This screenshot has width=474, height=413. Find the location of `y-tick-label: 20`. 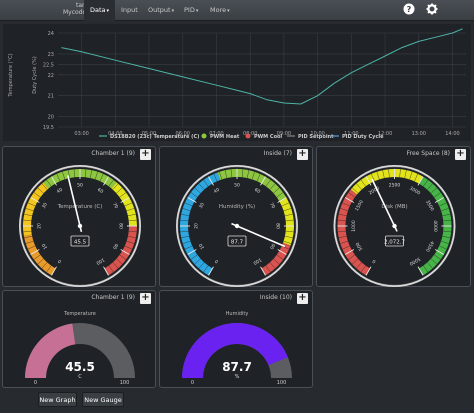

y-tick-label: 20 is located at coordinates (51, 118).